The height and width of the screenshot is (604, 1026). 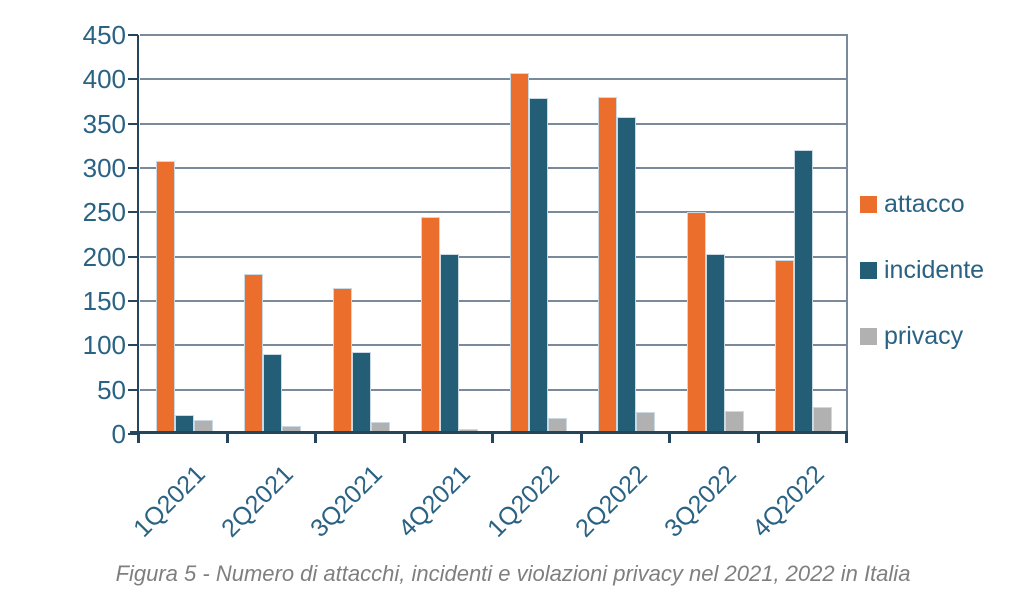 I want to click on legend-item-privacy: privacy, so click(x=922, y=336).